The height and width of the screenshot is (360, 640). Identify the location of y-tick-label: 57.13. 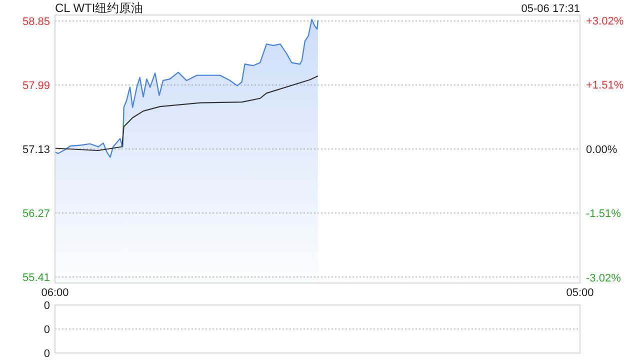
(36, 150).